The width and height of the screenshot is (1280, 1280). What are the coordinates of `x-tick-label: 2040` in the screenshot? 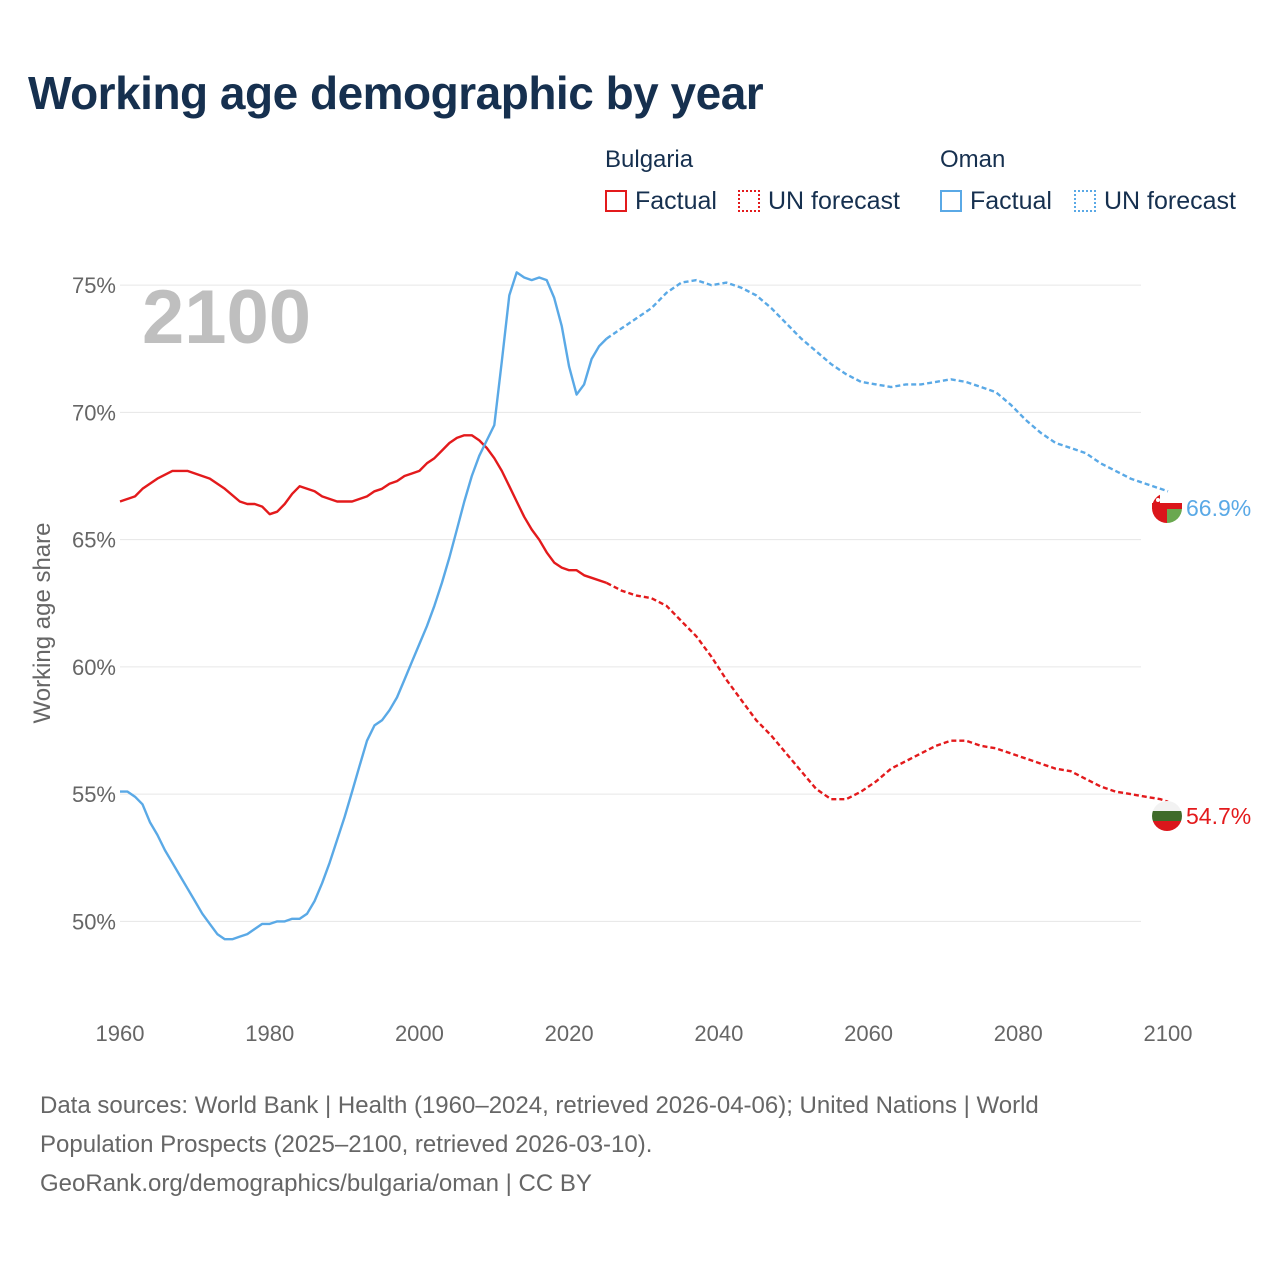 It's located at (718, 1033).